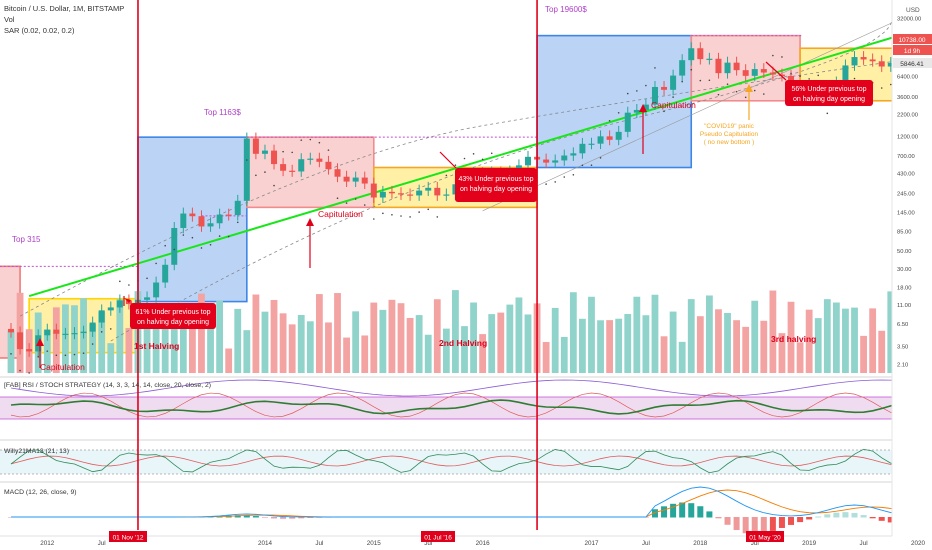 The height and width of the screenshot is (550, 932). I want to click on macd-signal-line, so click(471, 503).